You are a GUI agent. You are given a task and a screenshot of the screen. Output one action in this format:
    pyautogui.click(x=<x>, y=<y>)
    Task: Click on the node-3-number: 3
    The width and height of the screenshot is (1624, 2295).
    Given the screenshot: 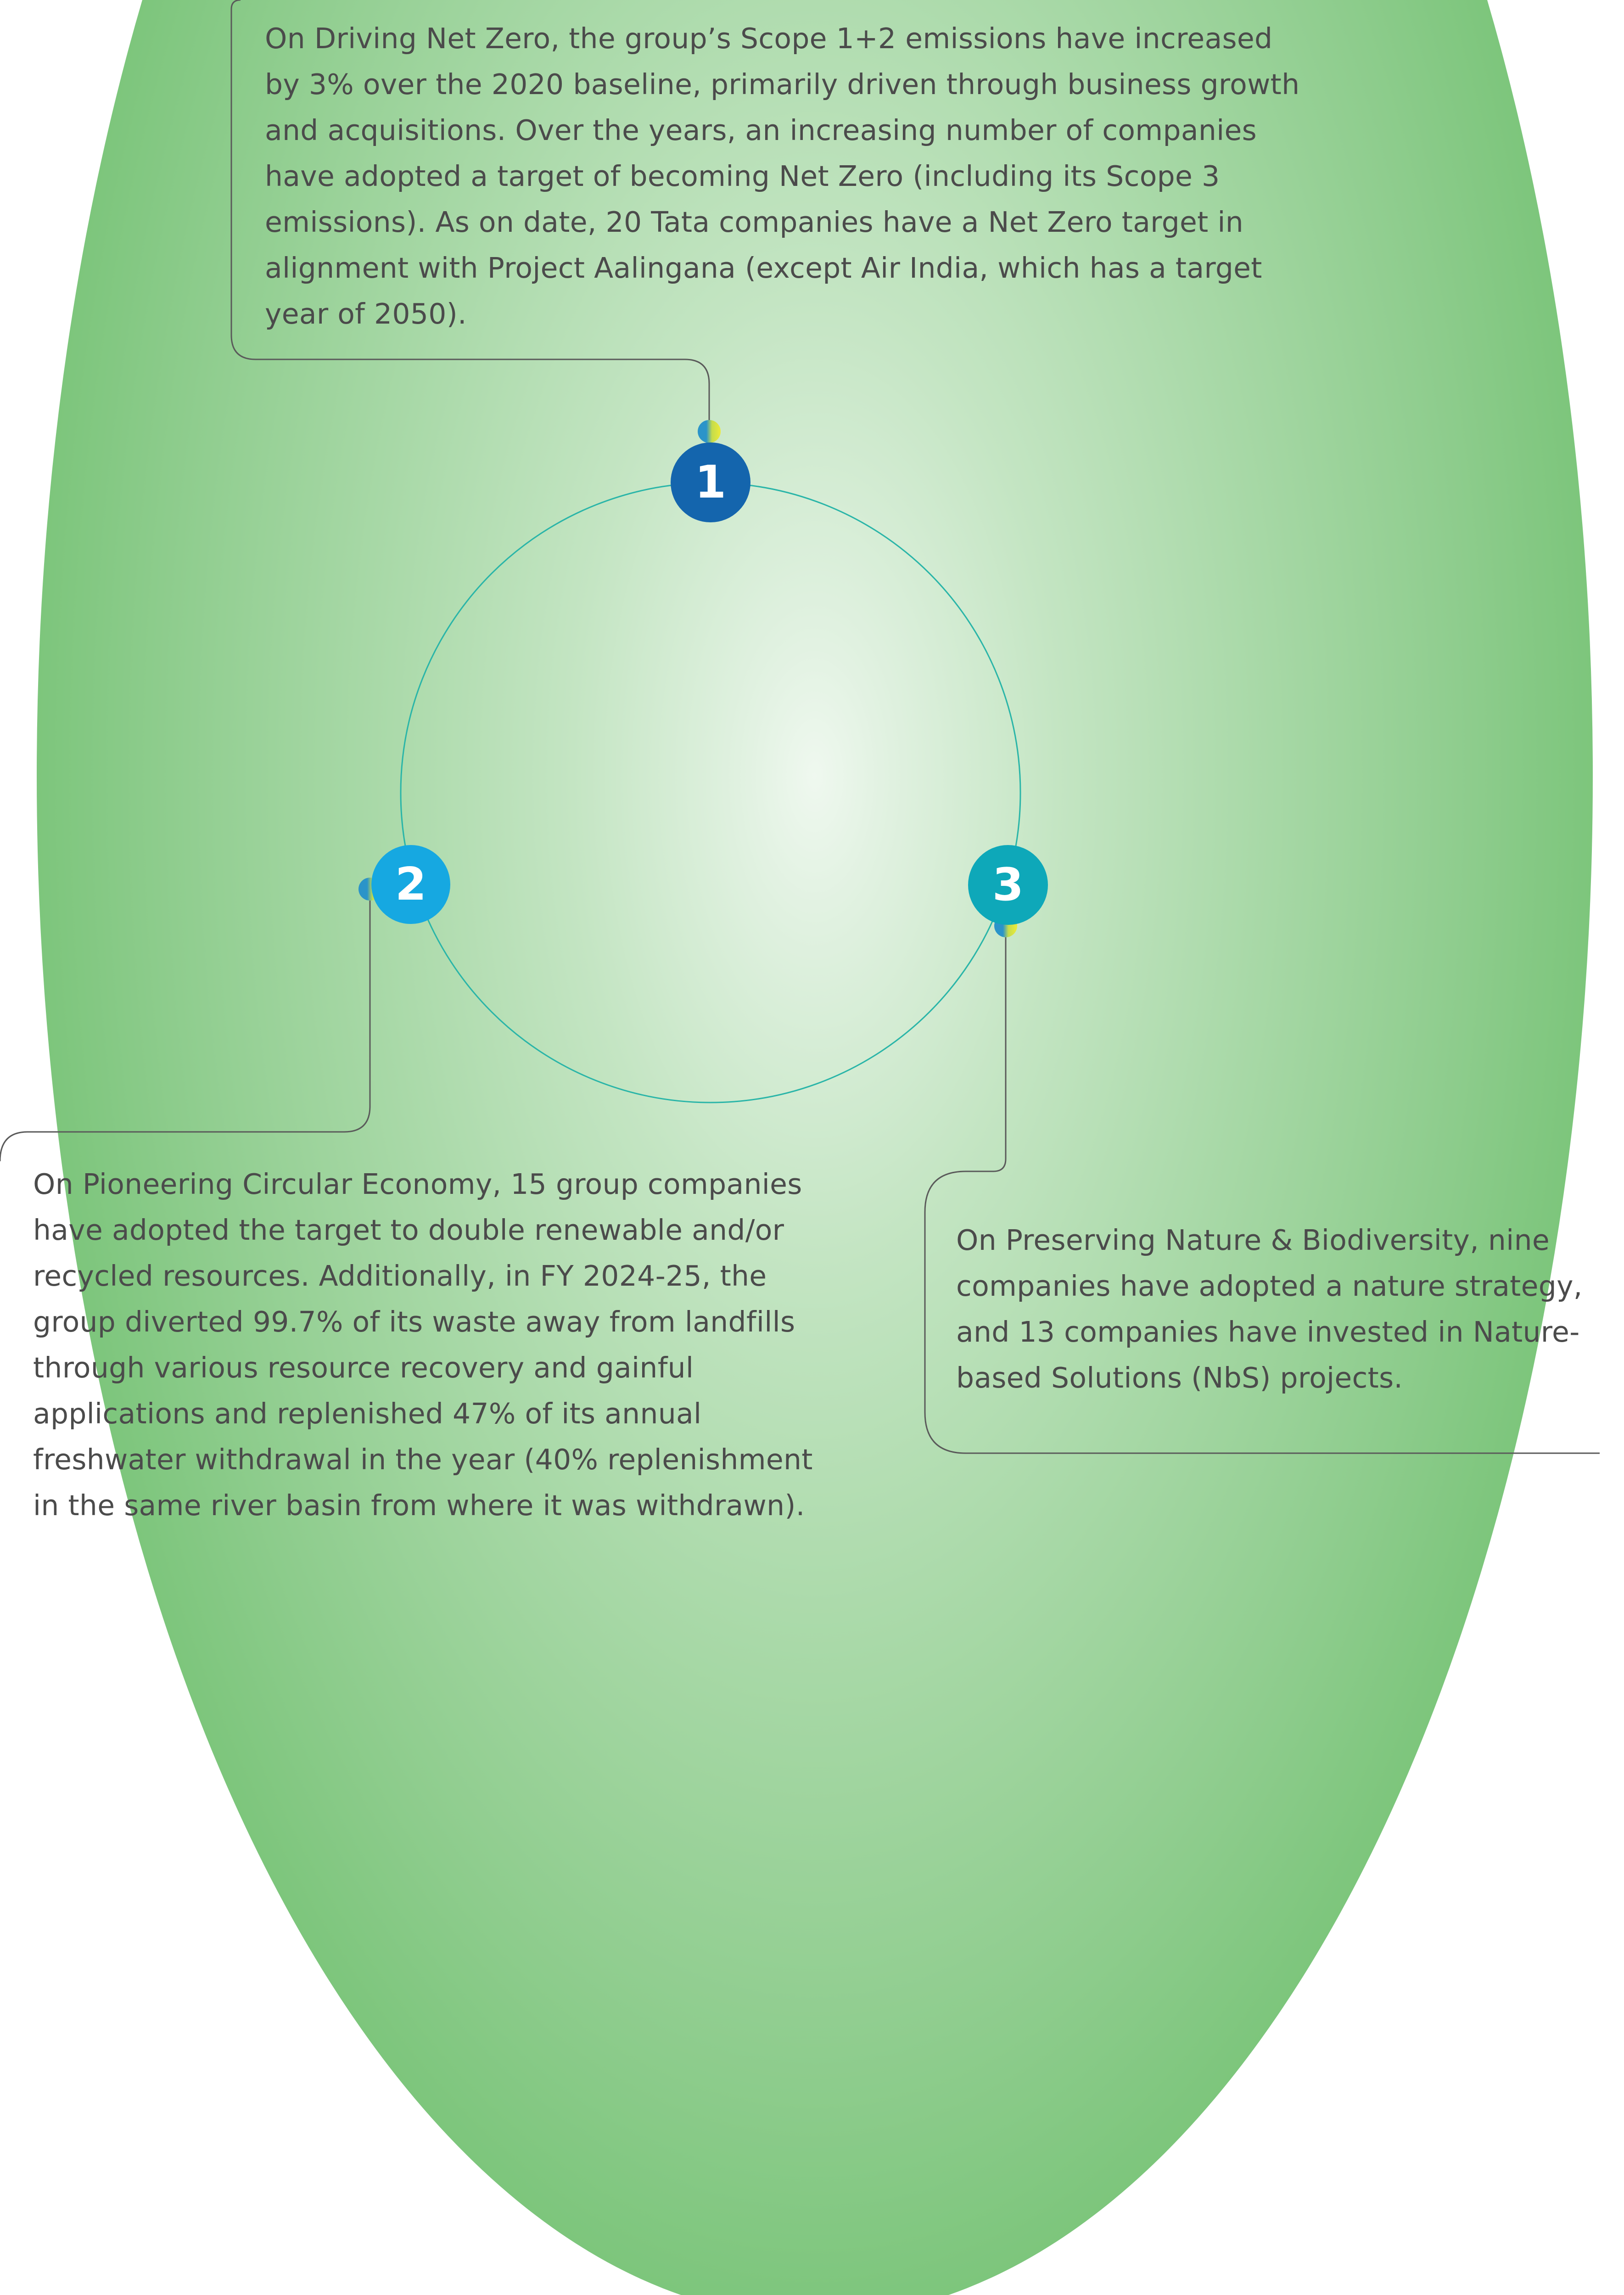 What is the action you would take?
    pyautogui.click(x=1008, y=885)
    